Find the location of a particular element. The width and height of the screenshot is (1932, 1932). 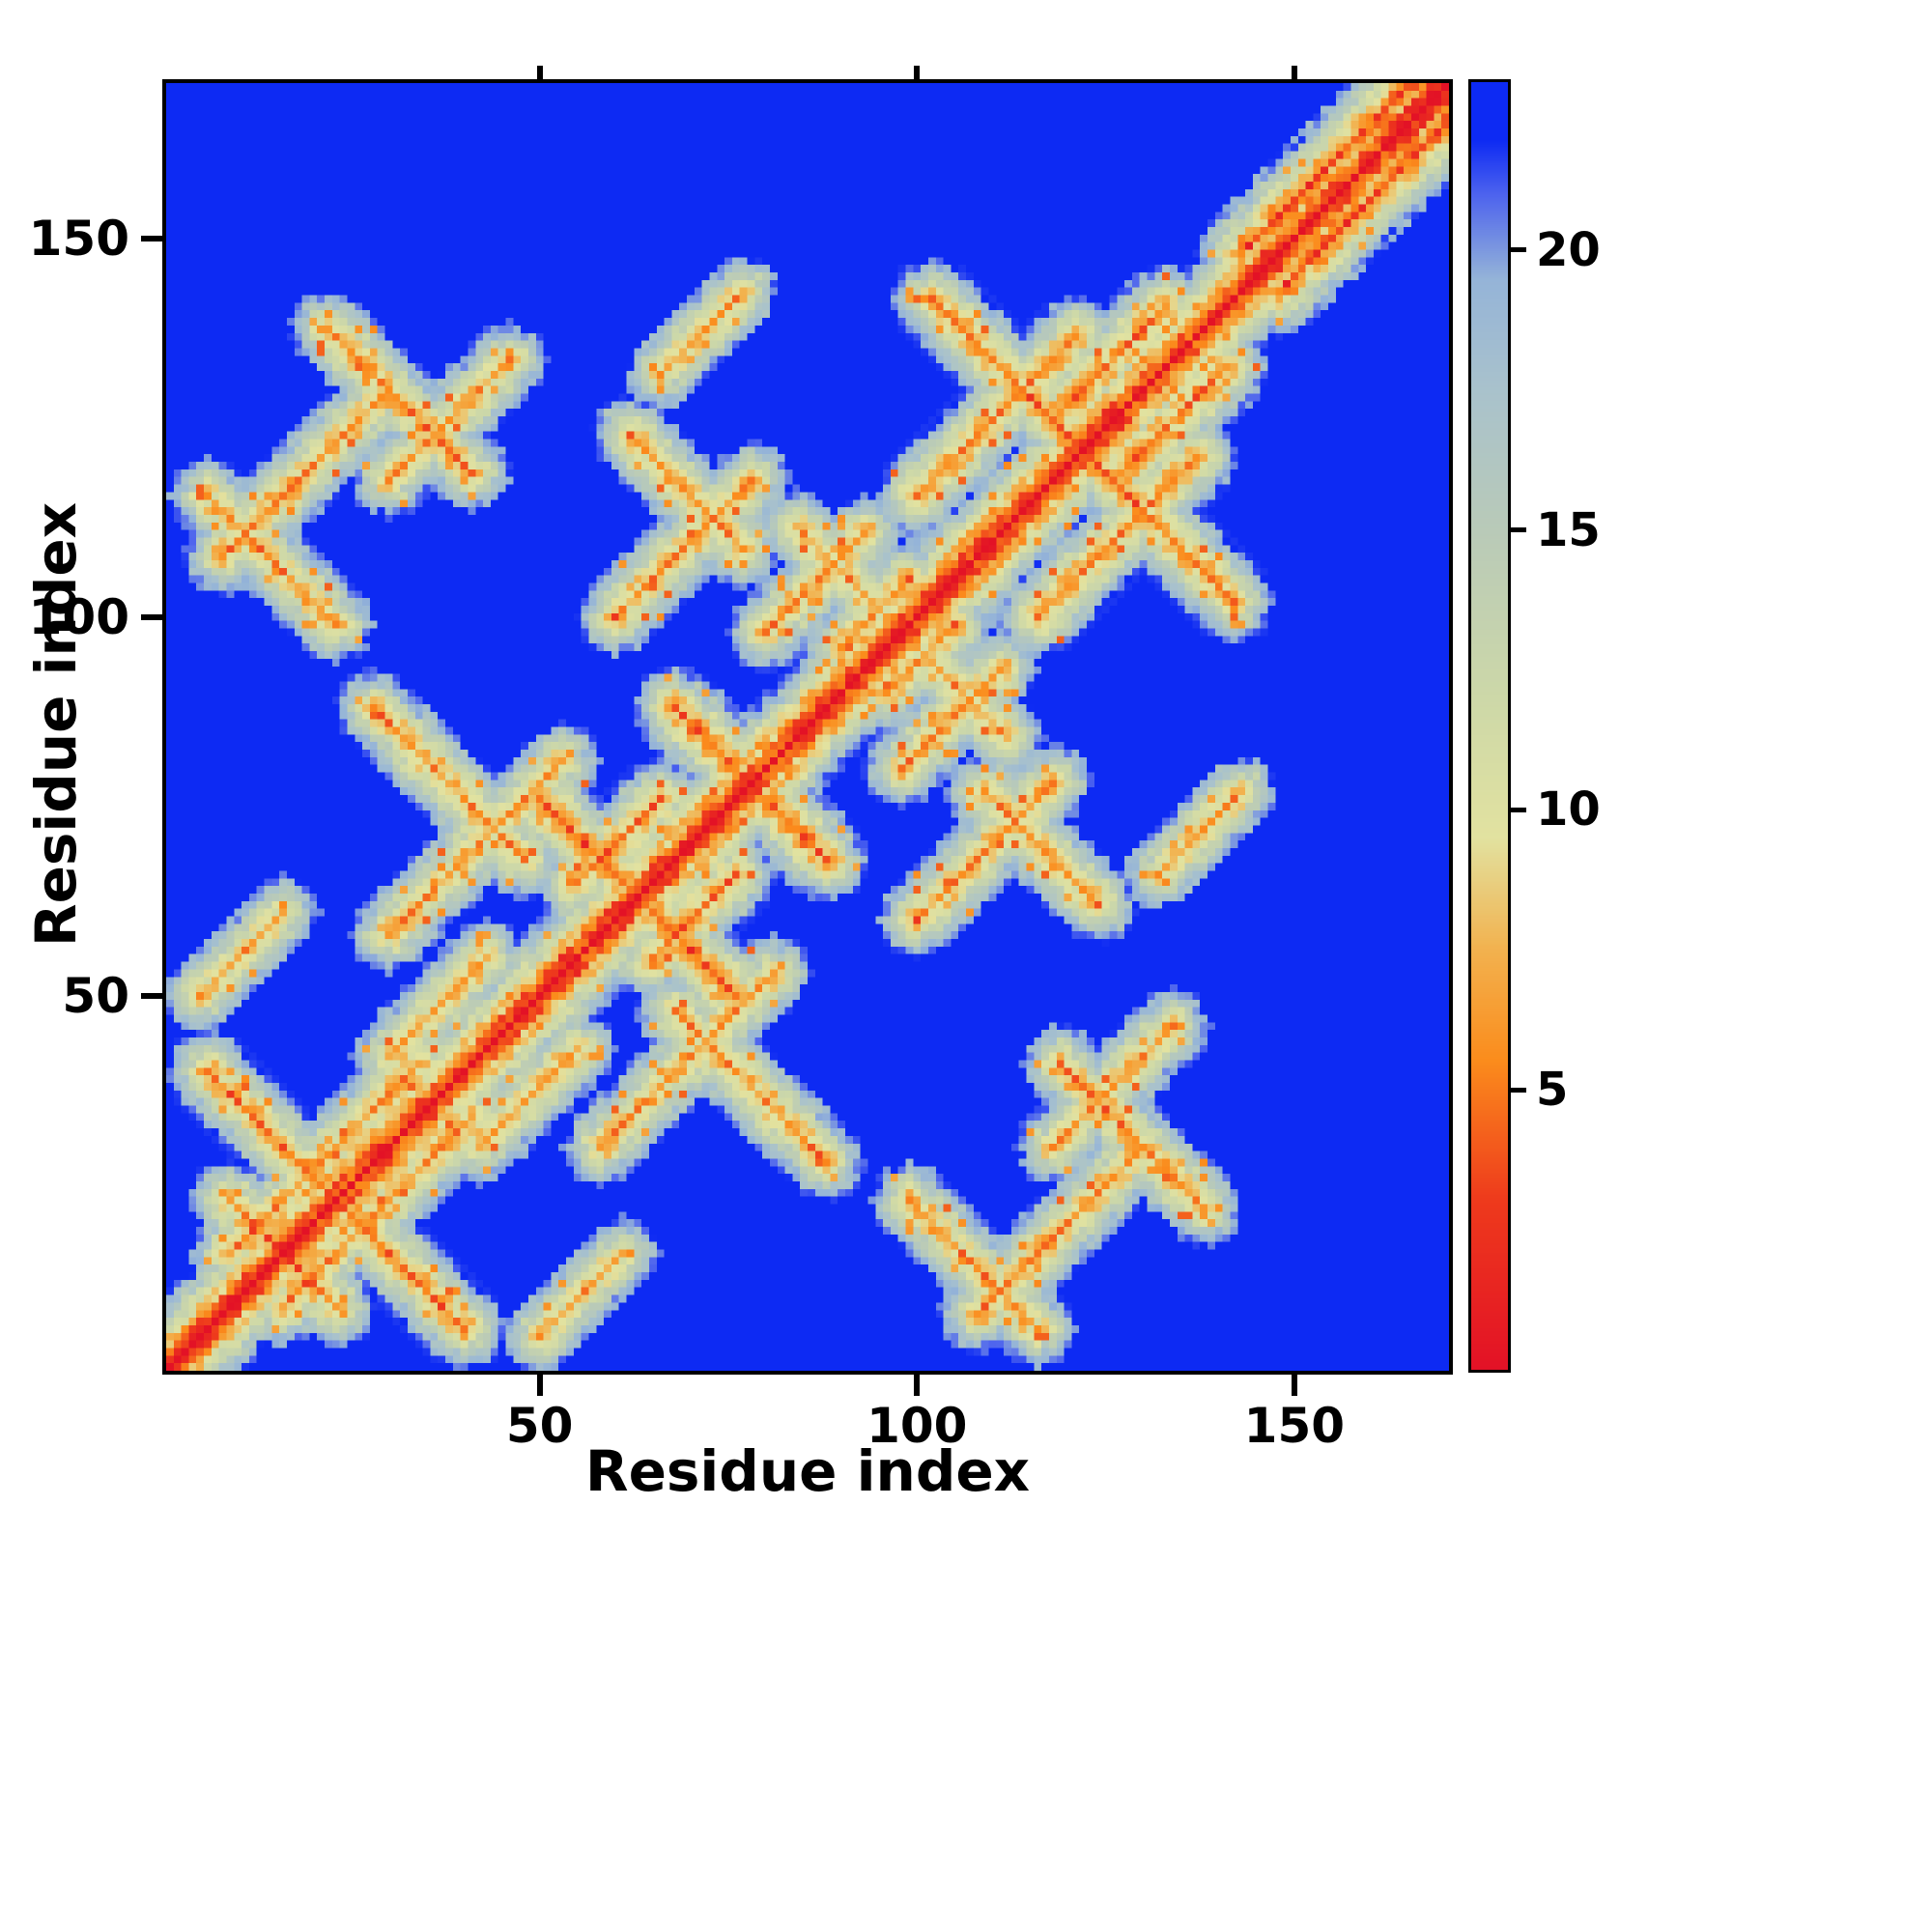

colorbar is located at coordinates (1489, 726).